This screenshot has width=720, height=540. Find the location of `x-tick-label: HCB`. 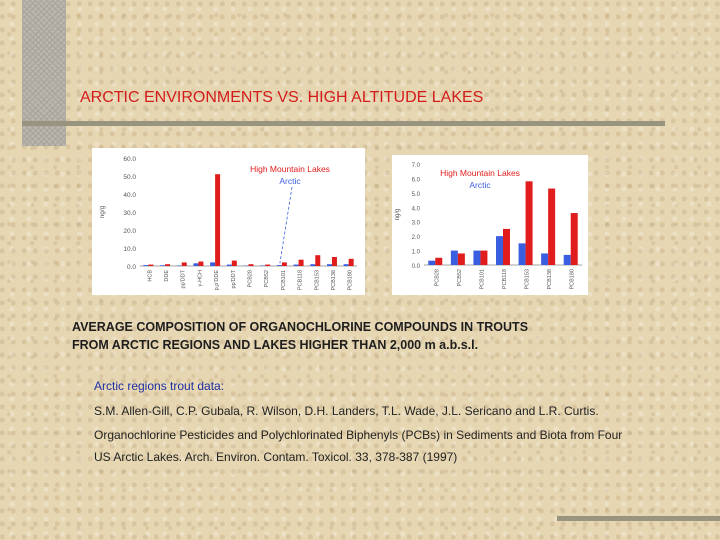

x-tick-label: HCB is located at coordinates (150, 276).